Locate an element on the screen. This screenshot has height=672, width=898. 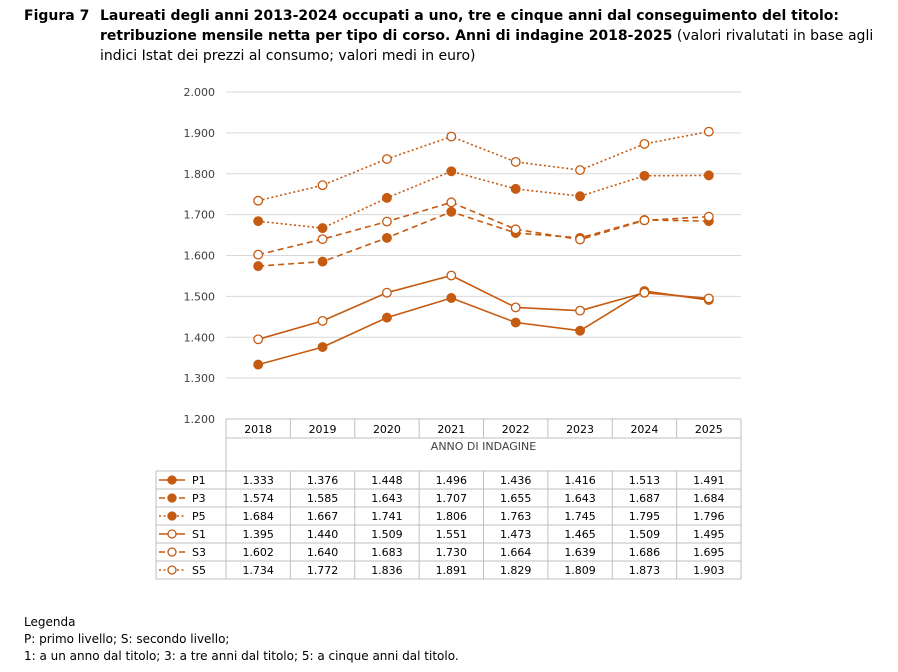
data-label: 1.395 is located at coordinates (258, 534).